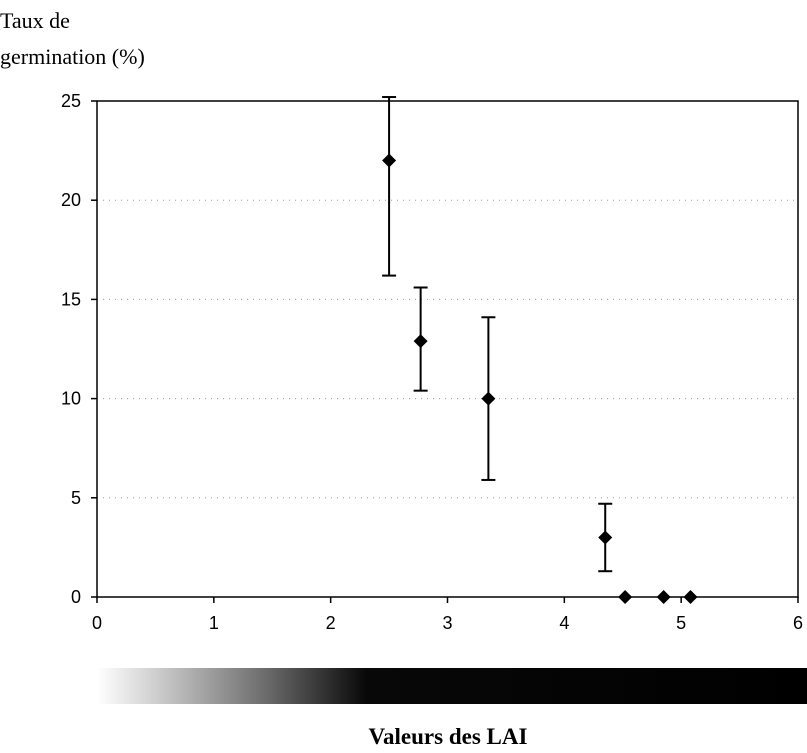 The width and height of the screenshot is (807, 753). What do you see at coordinates (71, 200) in the screenshot?
I see `y-tick-label-4: 20` at bounding box center [71, 200].